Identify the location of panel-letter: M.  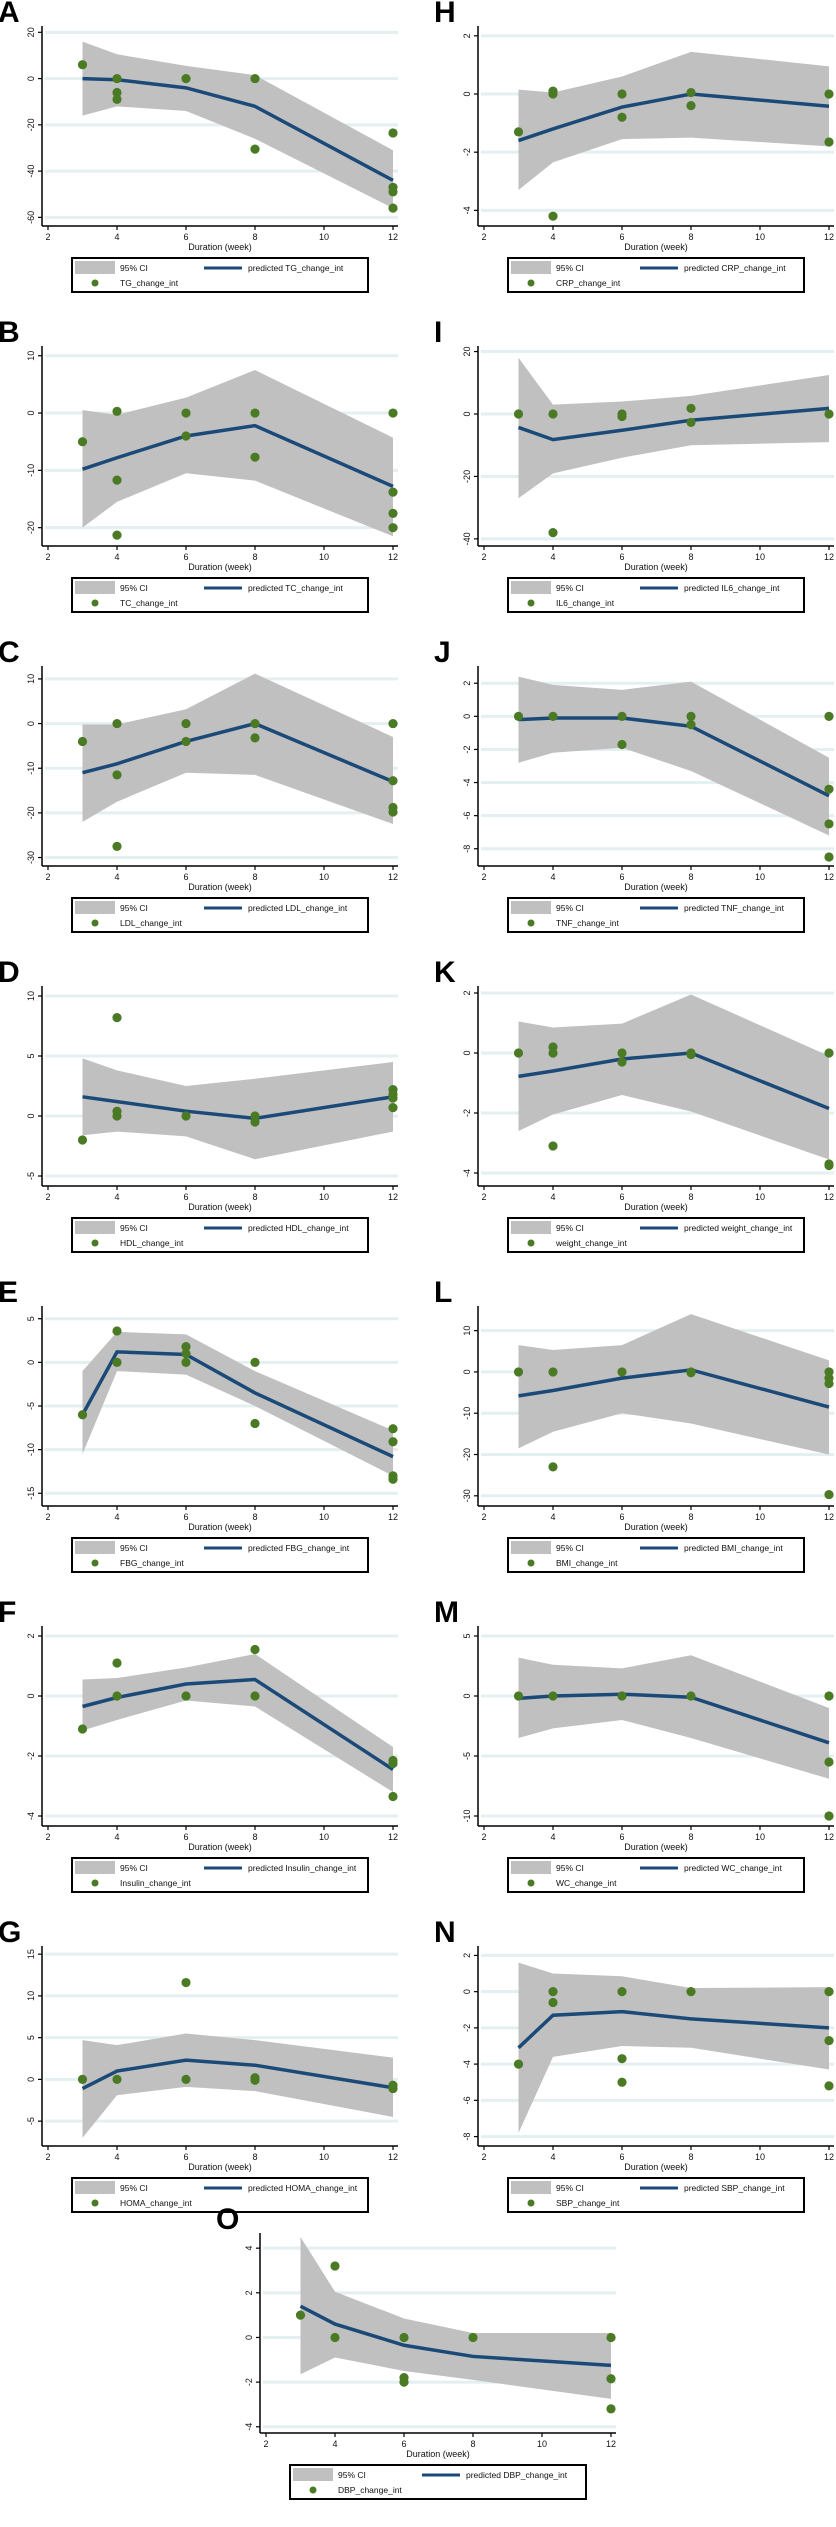
(446, 1612).